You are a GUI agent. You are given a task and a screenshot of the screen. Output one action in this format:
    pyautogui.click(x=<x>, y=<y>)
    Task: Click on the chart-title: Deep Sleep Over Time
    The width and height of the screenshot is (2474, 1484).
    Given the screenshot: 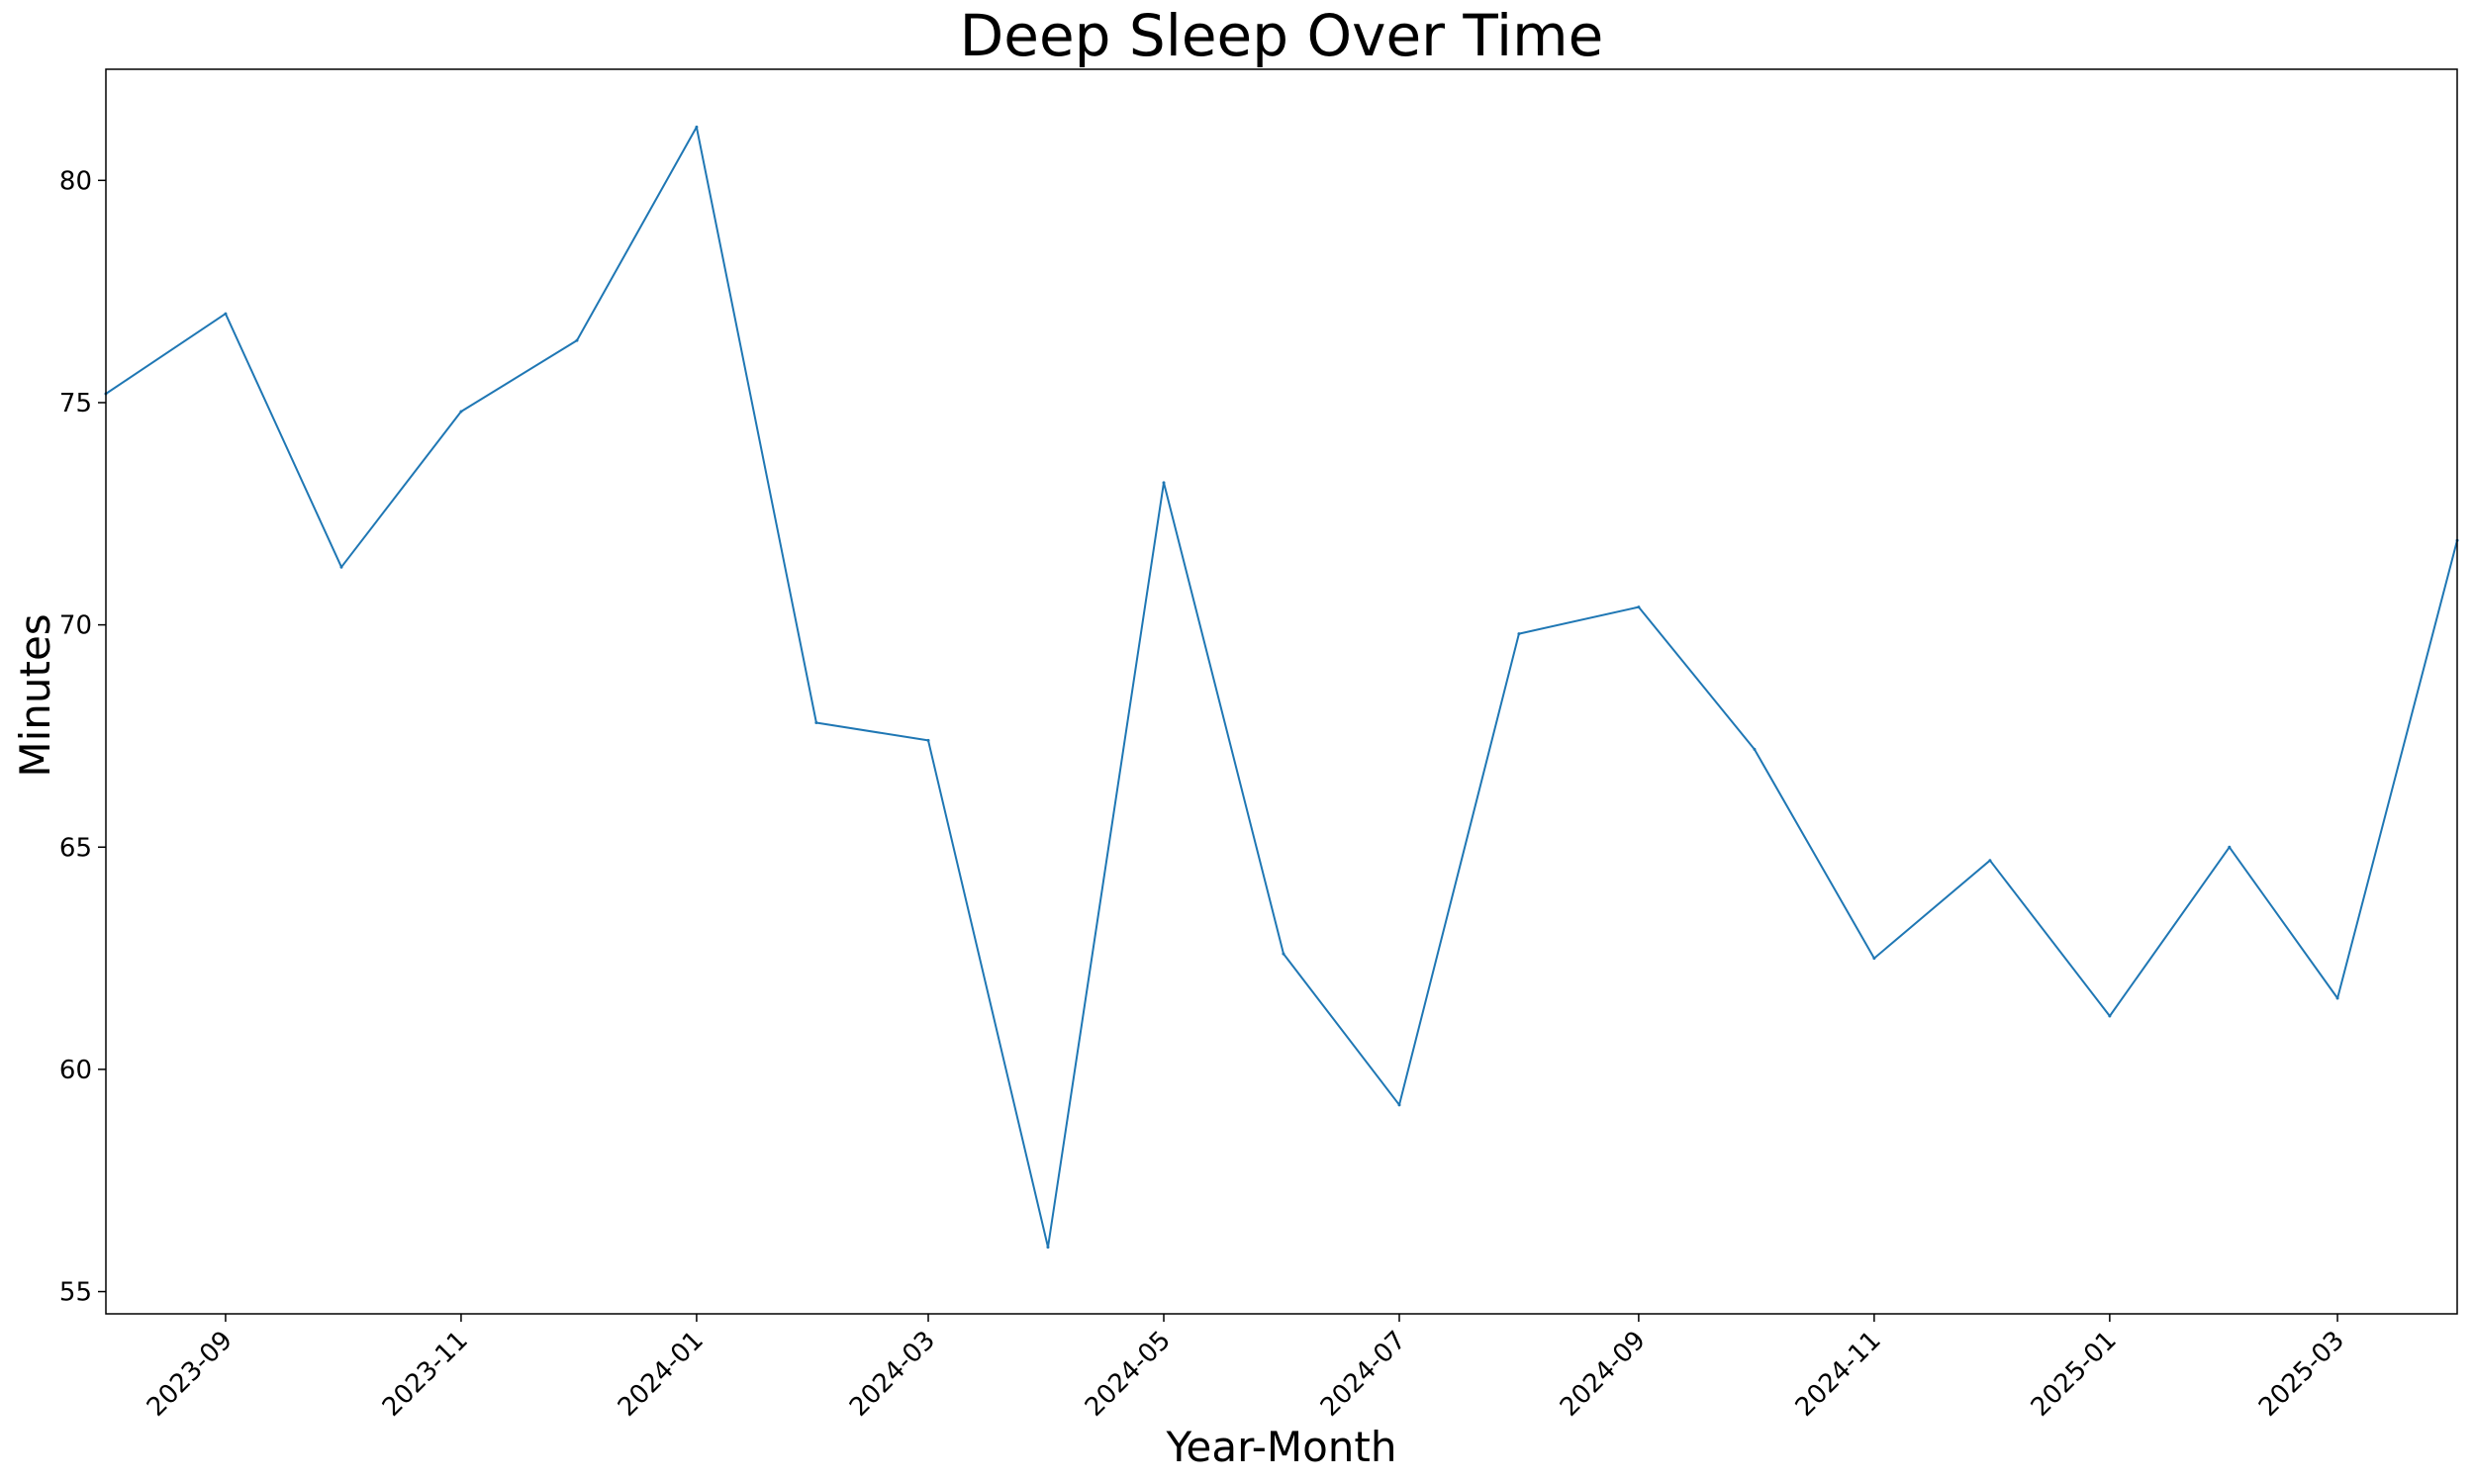 What is the action you would take?
    pyautogui.click(x=1282, y=35)
    